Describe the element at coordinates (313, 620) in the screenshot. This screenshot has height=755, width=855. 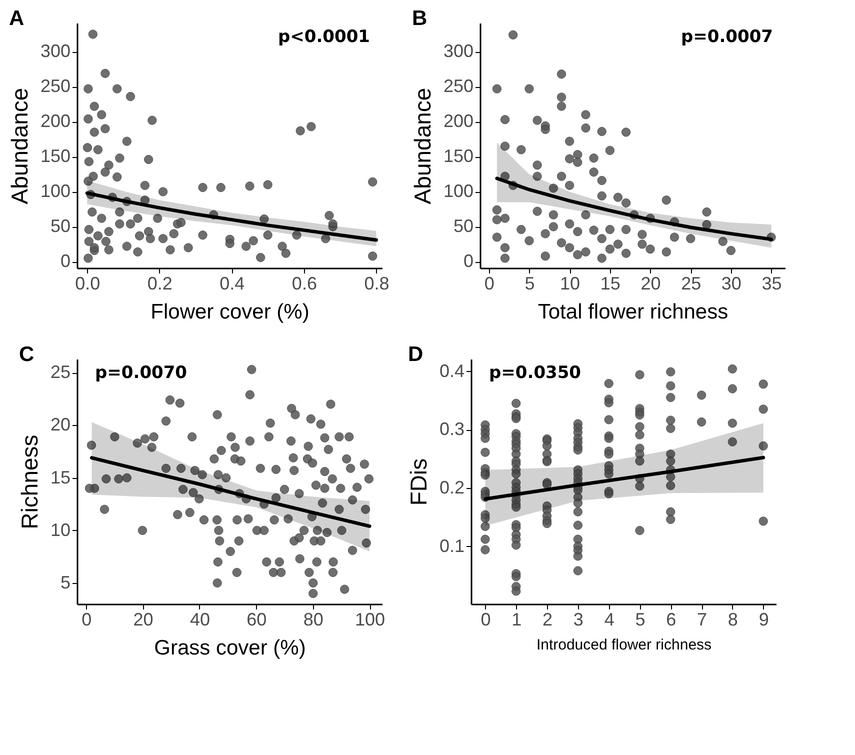
I see `x-tick-label: 80` at that location.